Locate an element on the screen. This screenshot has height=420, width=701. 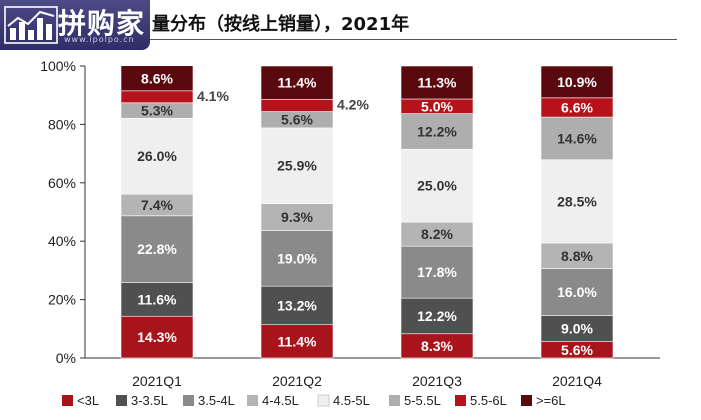
legend-label: 3-3.5L is located at coordinates (149, 400).